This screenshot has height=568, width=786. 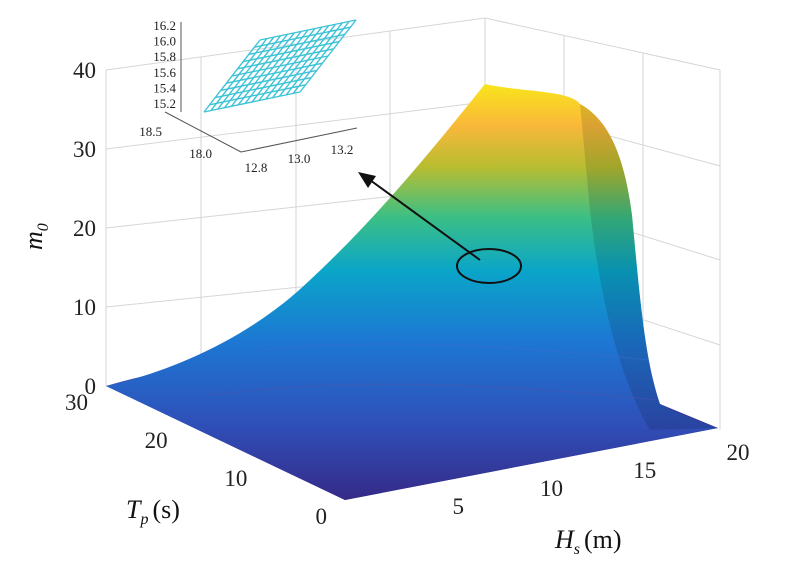 I want to click on y-axis-label: Tp (s), so click(x=153, y=511).